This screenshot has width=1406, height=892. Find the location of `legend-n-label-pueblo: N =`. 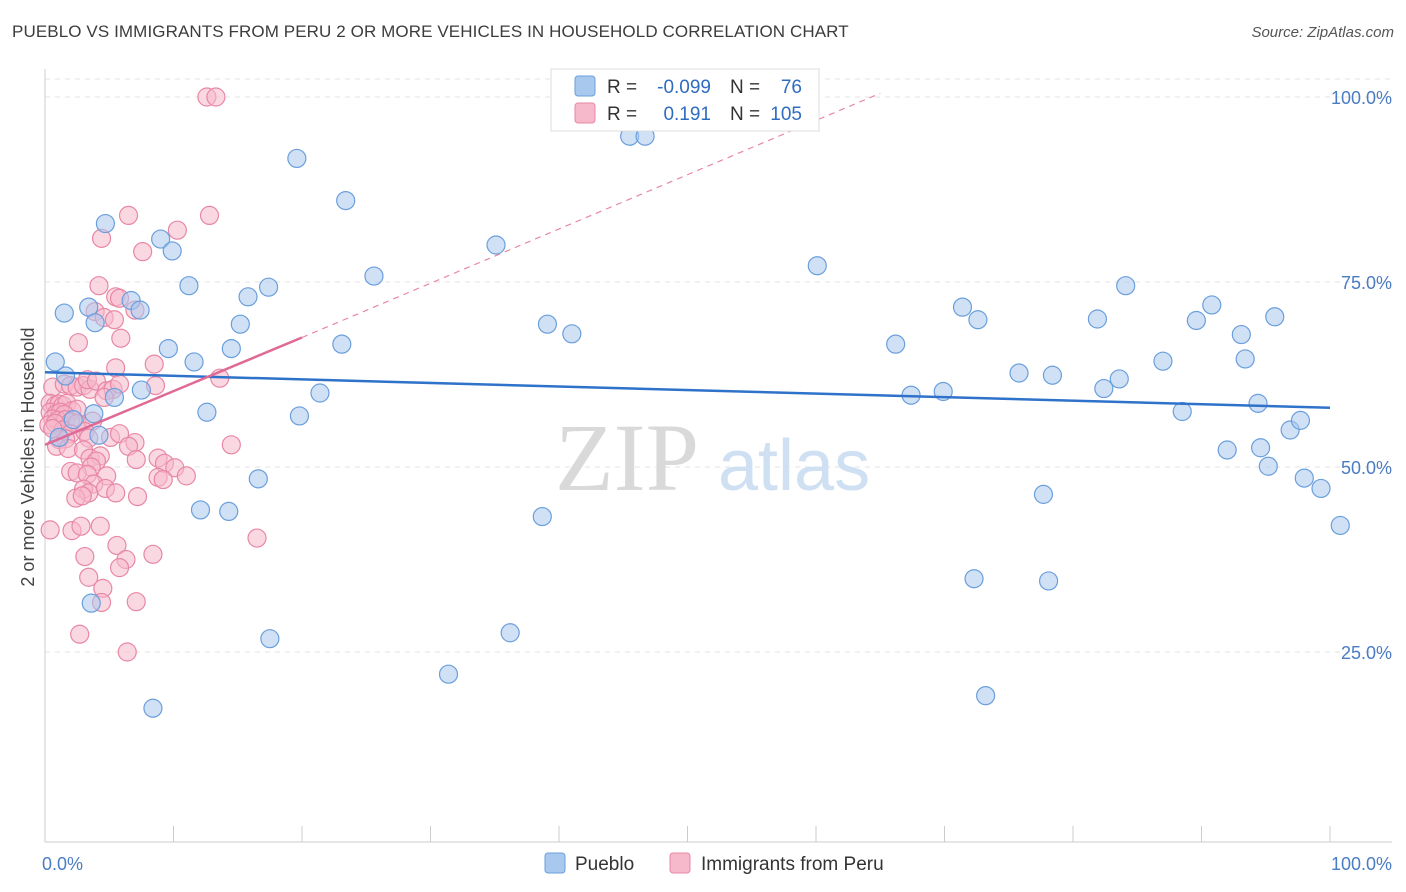

legend-n-label-pueblo: N = is located at coordinates (745, 87).